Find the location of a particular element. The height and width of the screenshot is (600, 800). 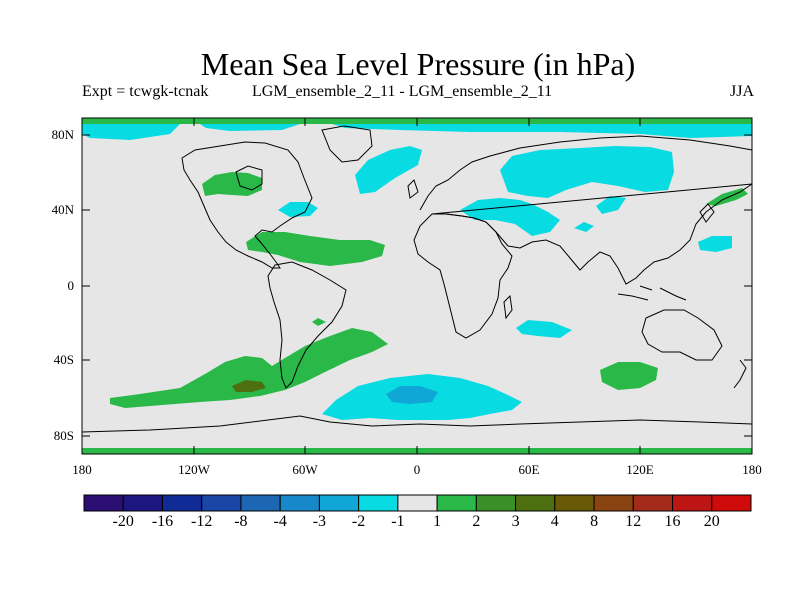

colorbar-label: -2 is located at coordinates (358, 521).